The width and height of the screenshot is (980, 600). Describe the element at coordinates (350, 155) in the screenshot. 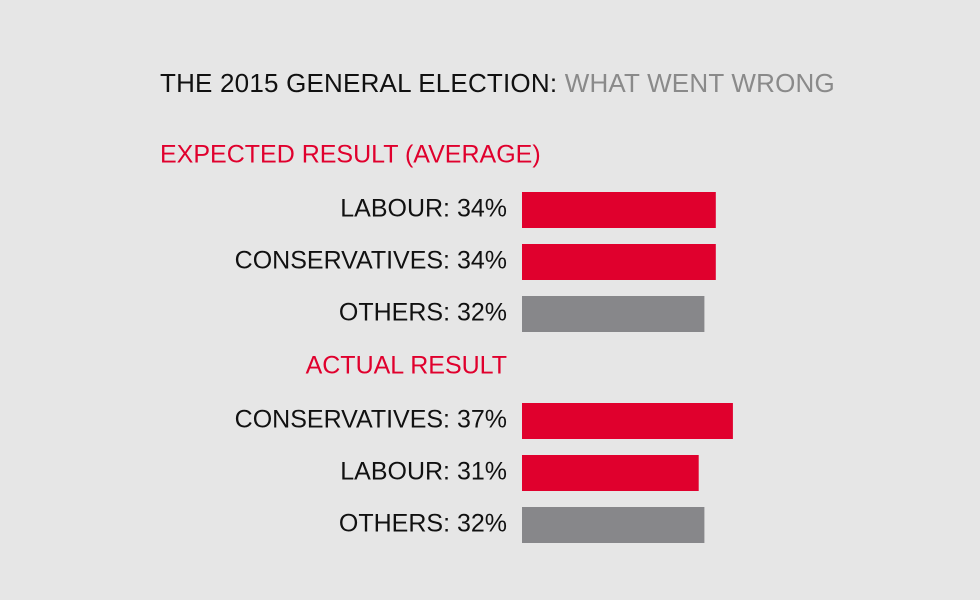

I see `section-heading: EXPECTED RESULT (AVERAGE)` at that location.